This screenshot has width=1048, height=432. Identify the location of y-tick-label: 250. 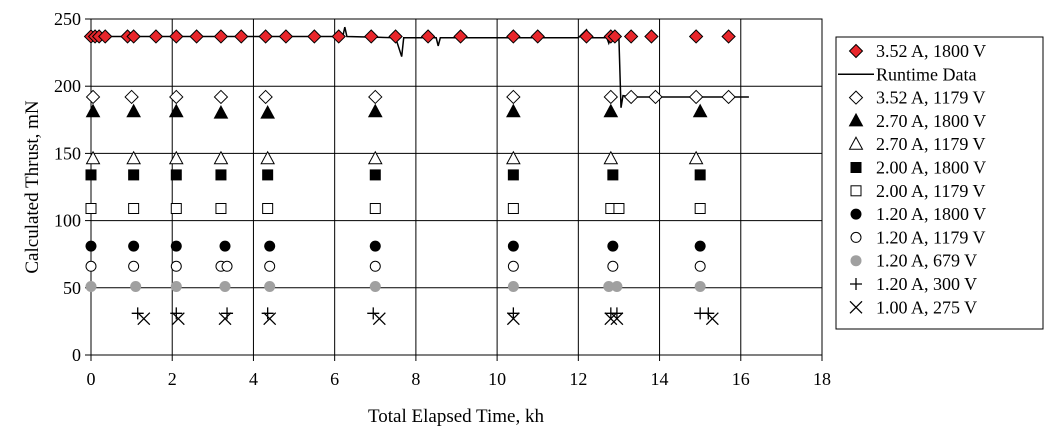
(67, 19).